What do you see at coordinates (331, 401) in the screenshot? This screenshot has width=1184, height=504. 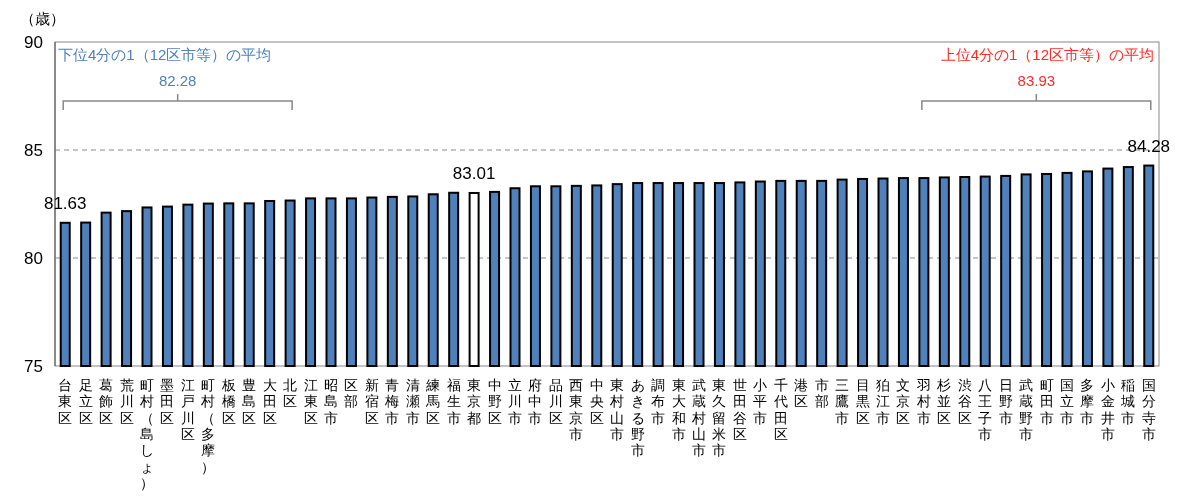 I see `x-tick-label: 昭島市` at bounding box center [331, 401].